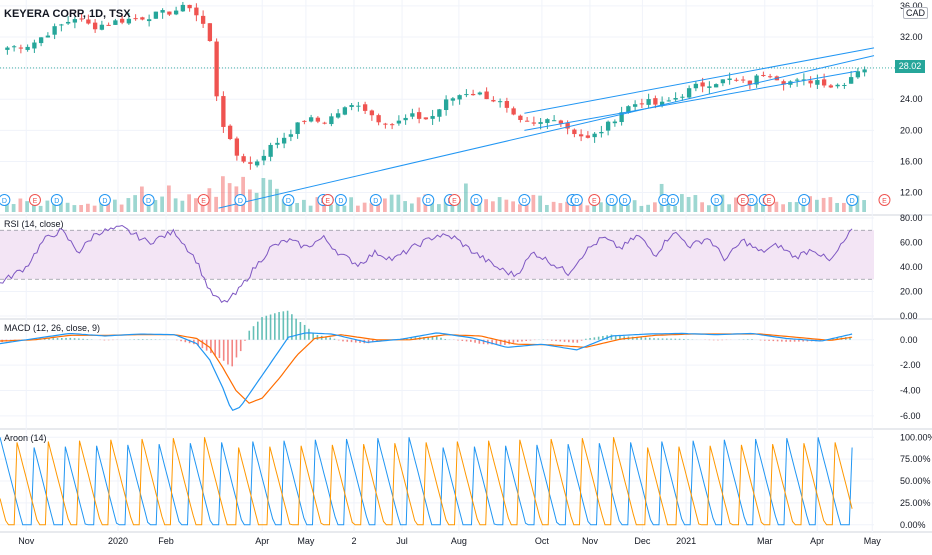  I want to click on symbol-title: KEYERA CORP, 1D, TSX, so click(67, 14).